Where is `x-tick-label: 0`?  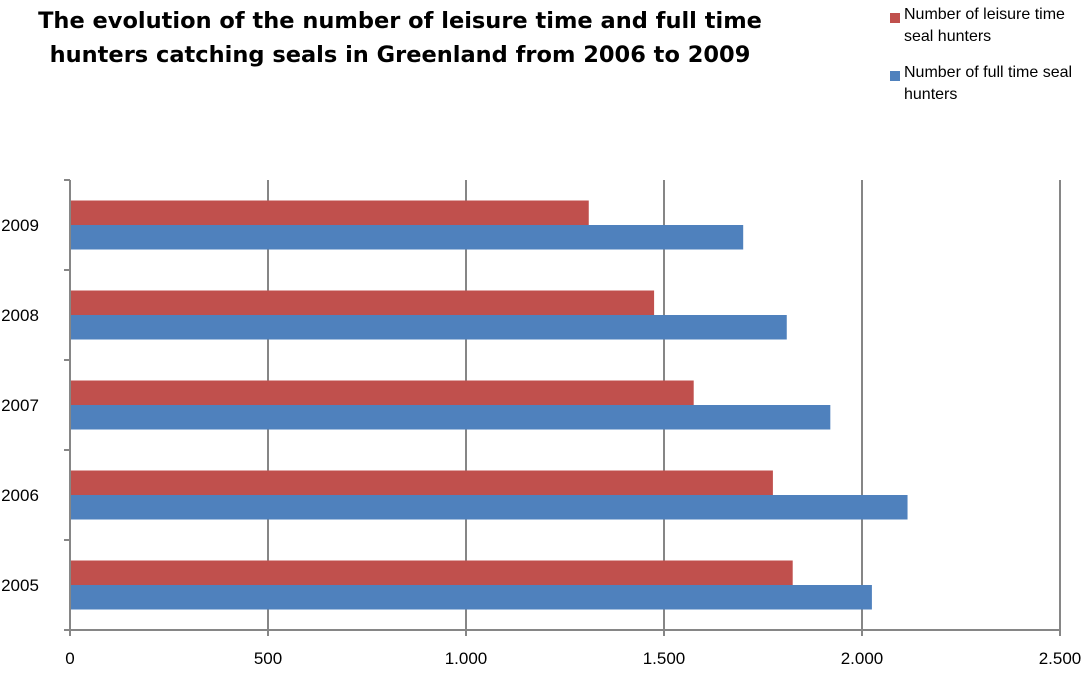
x-tick-label: 0 is located at coordinates (69, 658).